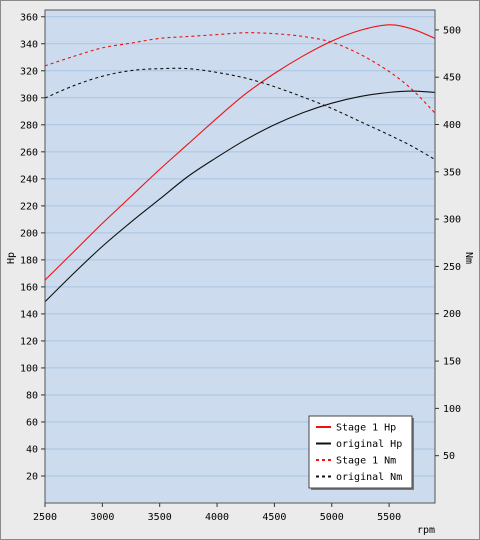  Describe the element at coordinates (29, 17) in the screenshot. I see `y-left-tick-label: 360` at that location.